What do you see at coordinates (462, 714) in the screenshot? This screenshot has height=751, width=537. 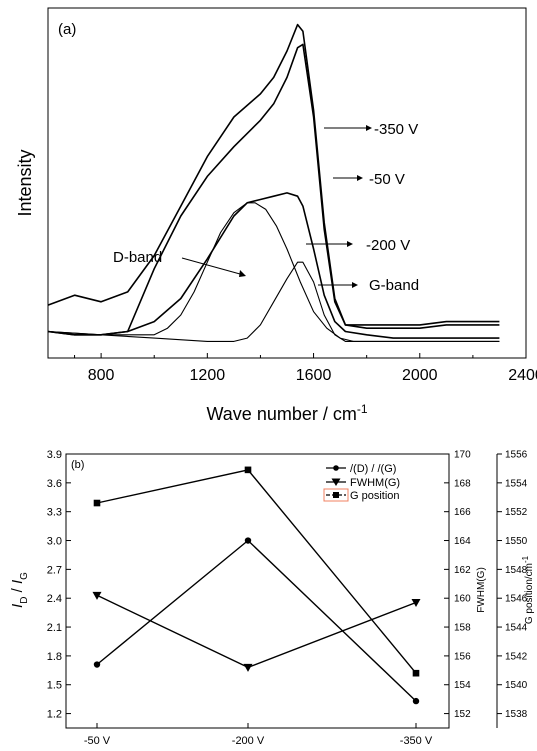 I see `panel-b-fwhm-tick-label: 152` at bounding box center [462, 714].